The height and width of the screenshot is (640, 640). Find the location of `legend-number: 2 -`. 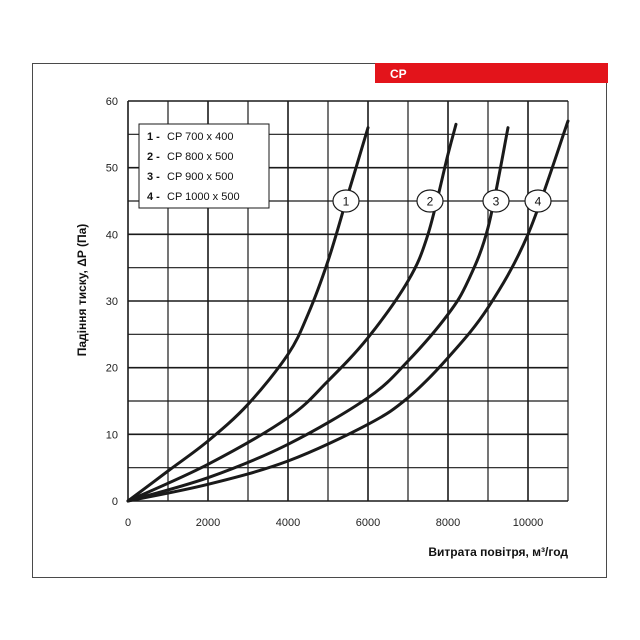

legend-number: 2 - is located at coordinates (153, 157).